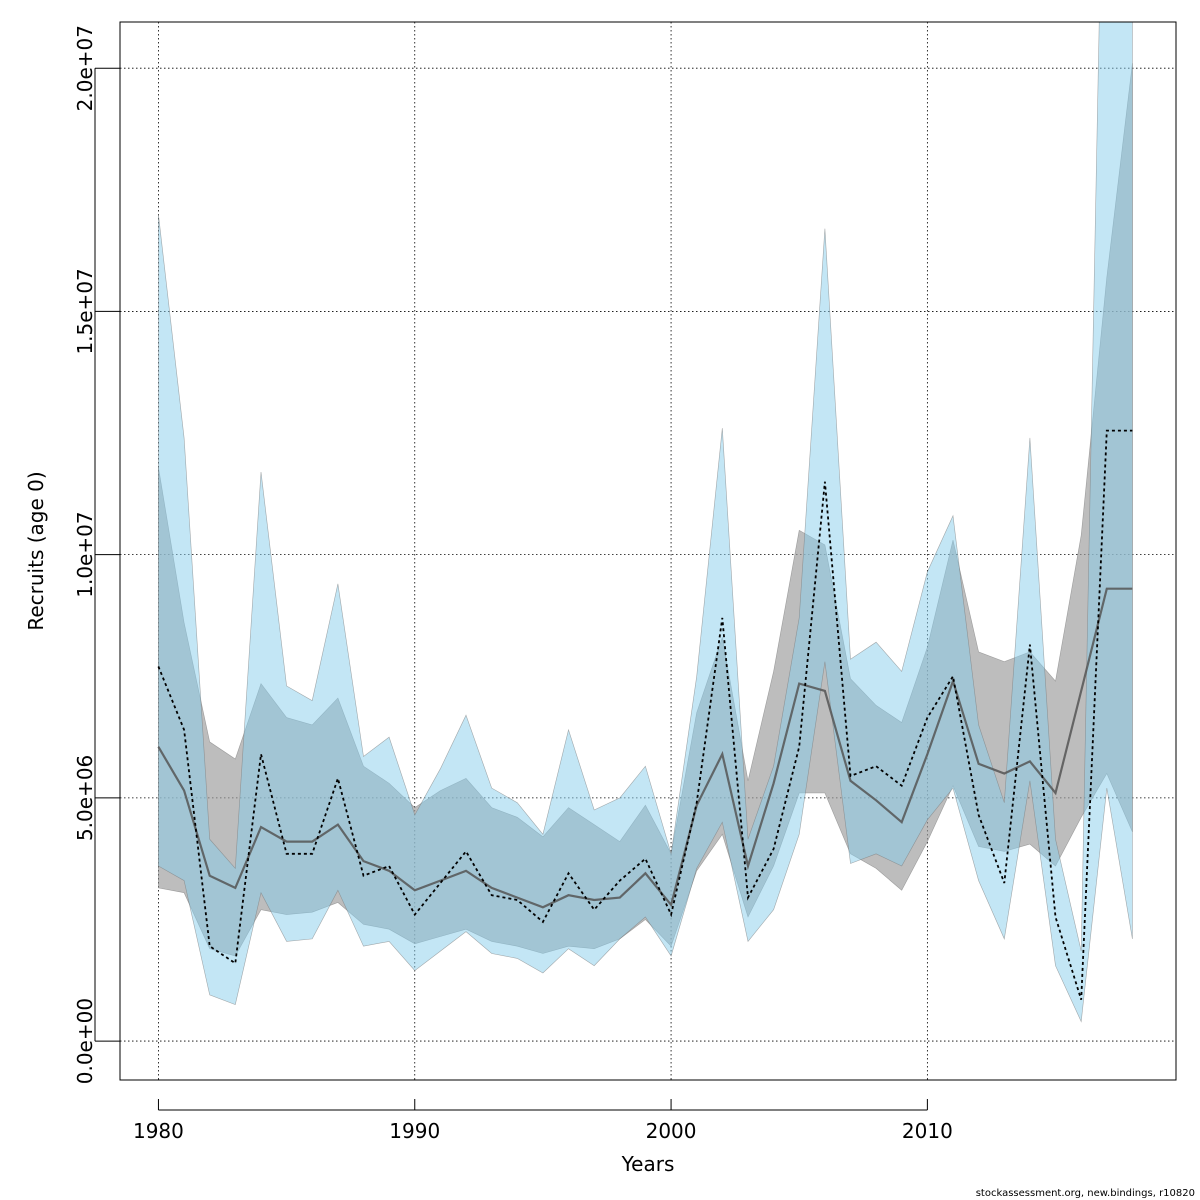  Describe the element at coordinates (158, 1131) in the screenshot. I see `x-tick-label: 1980` at that location.